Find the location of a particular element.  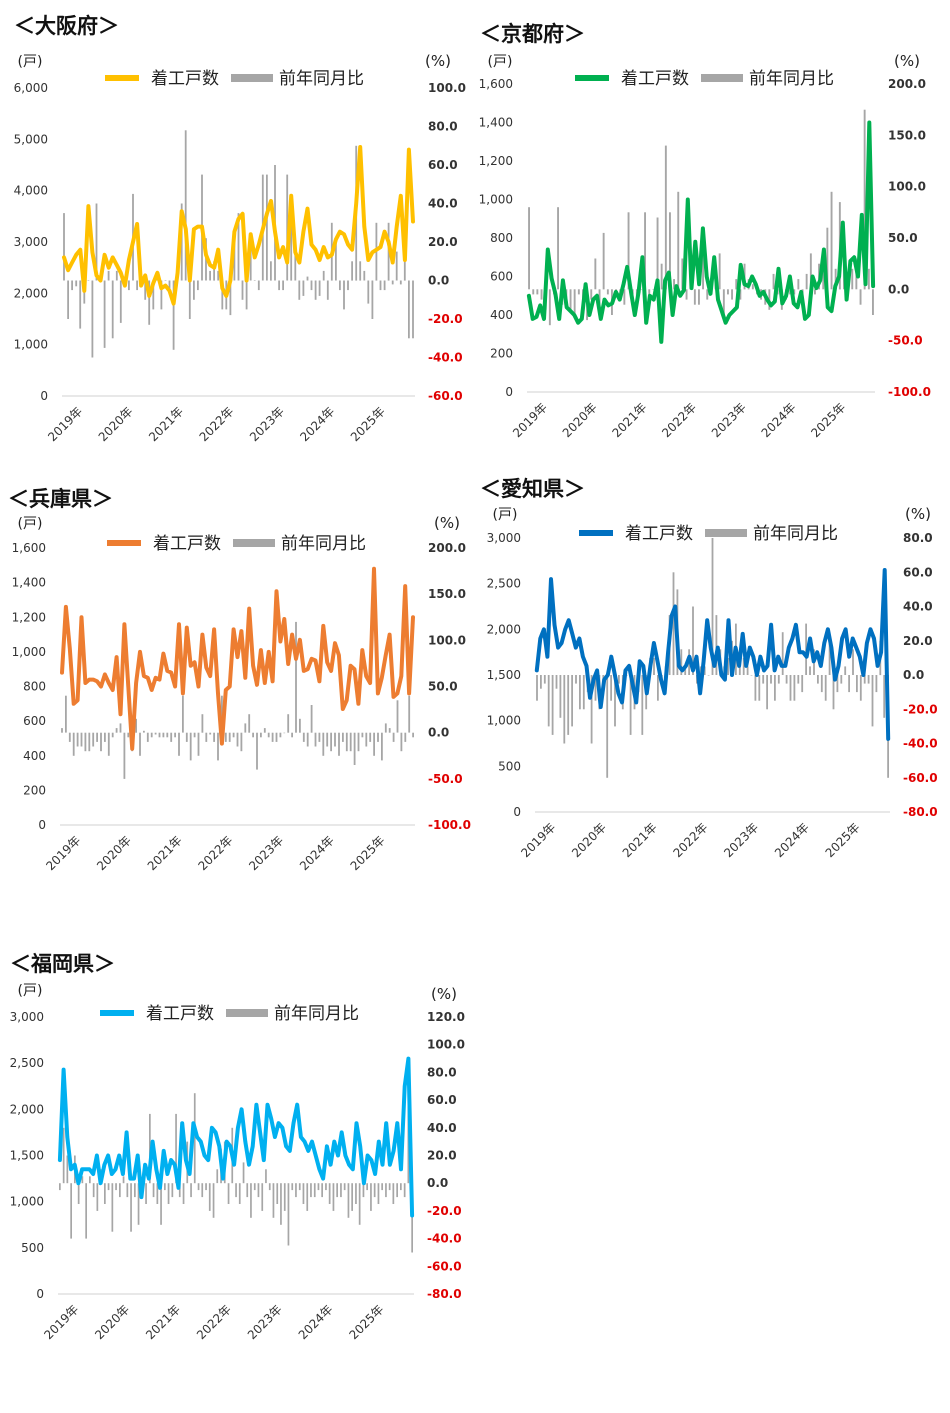

x-tick-label: 2023年 is located at coordinates (267, 424).